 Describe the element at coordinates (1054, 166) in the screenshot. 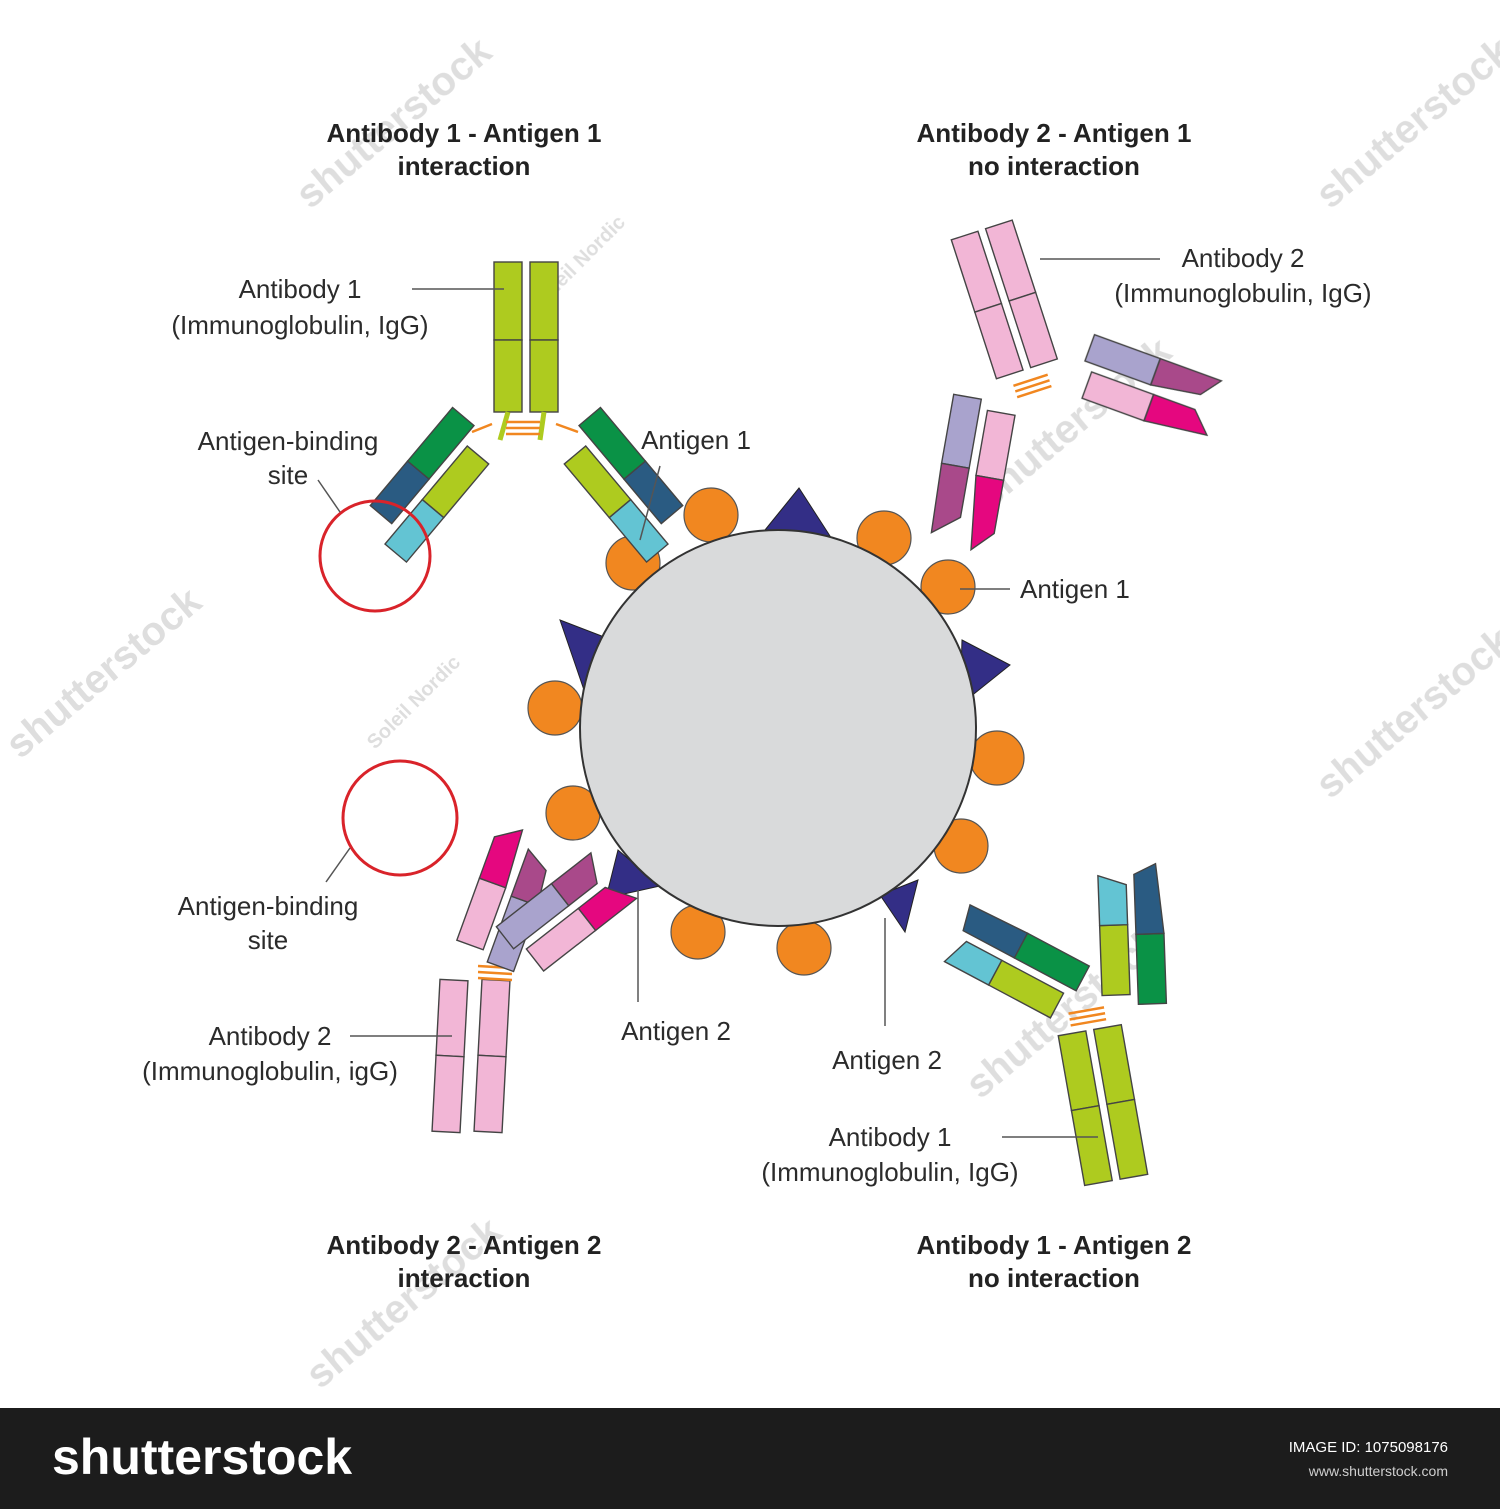

I see `title-top-right-sub: no interaction` at that location.